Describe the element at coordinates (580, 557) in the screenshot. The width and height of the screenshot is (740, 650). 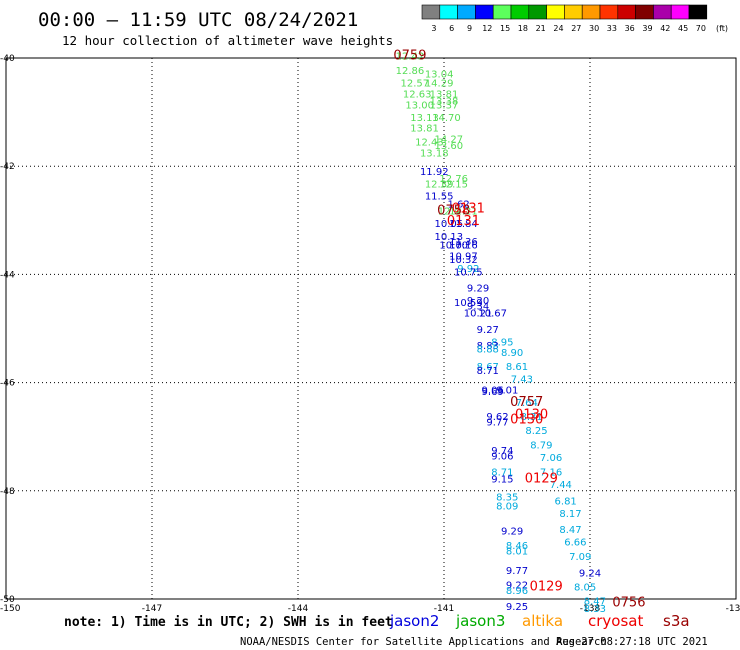
I see `wave-height-label: 7.09` at that location.